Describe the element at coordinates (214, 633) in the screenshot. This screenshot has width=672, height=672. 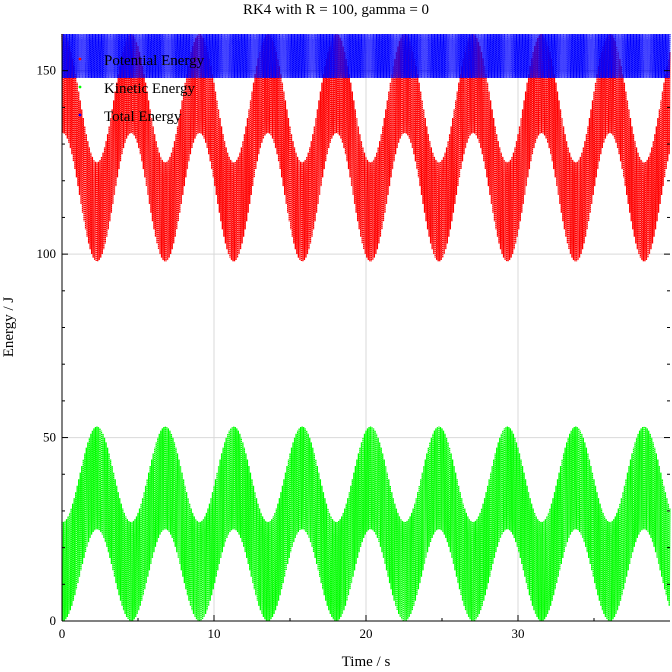
I see `x-tick-label: 10` at that location.